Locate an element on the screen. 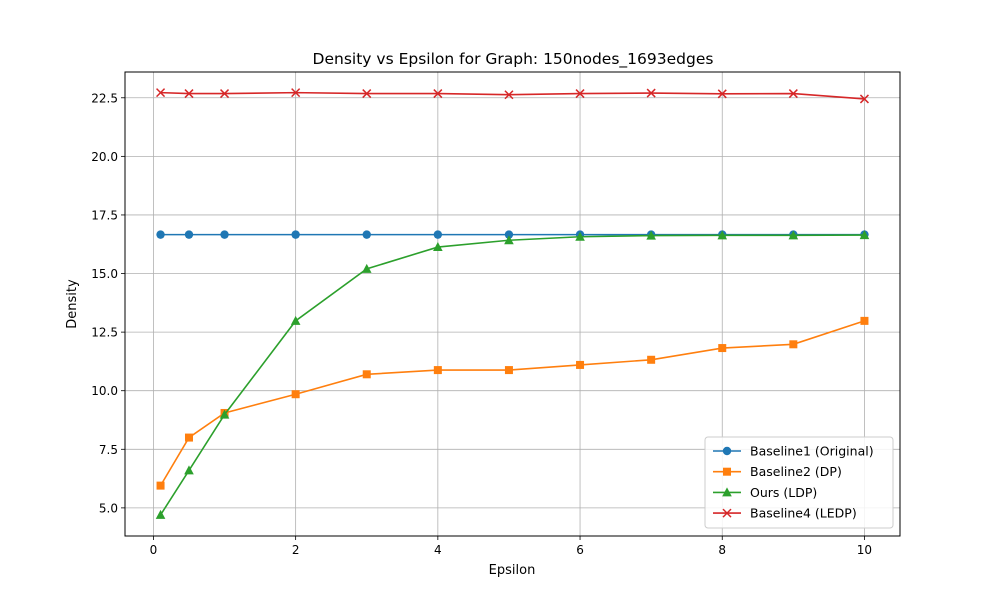 Image resolution: width=1000 pixels, height=600 pixels. x-axis-ticks: 0 2 4 6 8 10 is located at coordinates (511, 546).